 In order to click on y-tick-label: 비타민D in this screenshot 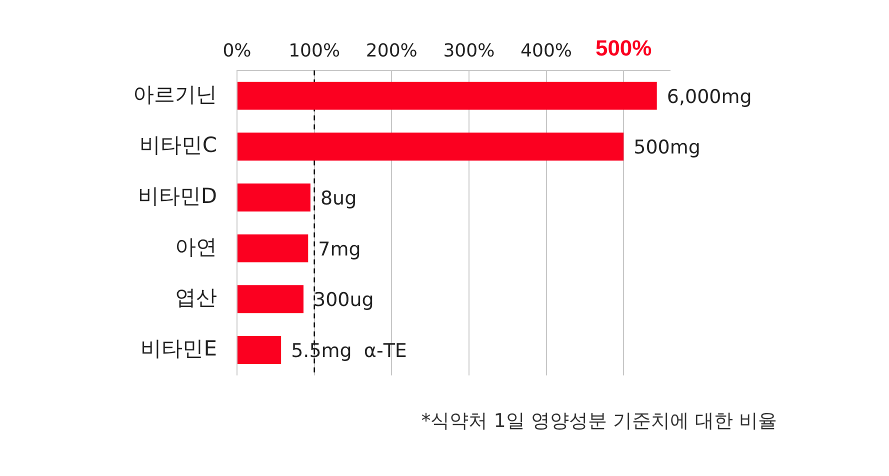, I will do `click(177, 196)`.